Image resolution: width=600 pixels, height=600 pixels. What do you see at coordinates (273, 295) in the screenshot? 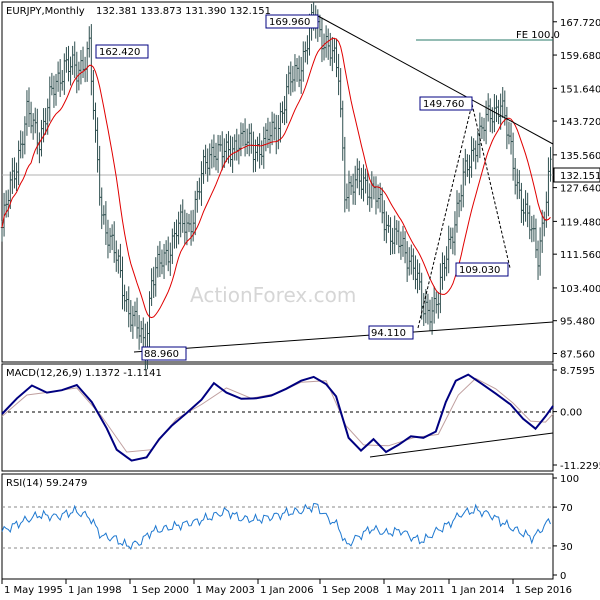
I see `watermark: ActionForex.com` at bounding box center [273, 295].